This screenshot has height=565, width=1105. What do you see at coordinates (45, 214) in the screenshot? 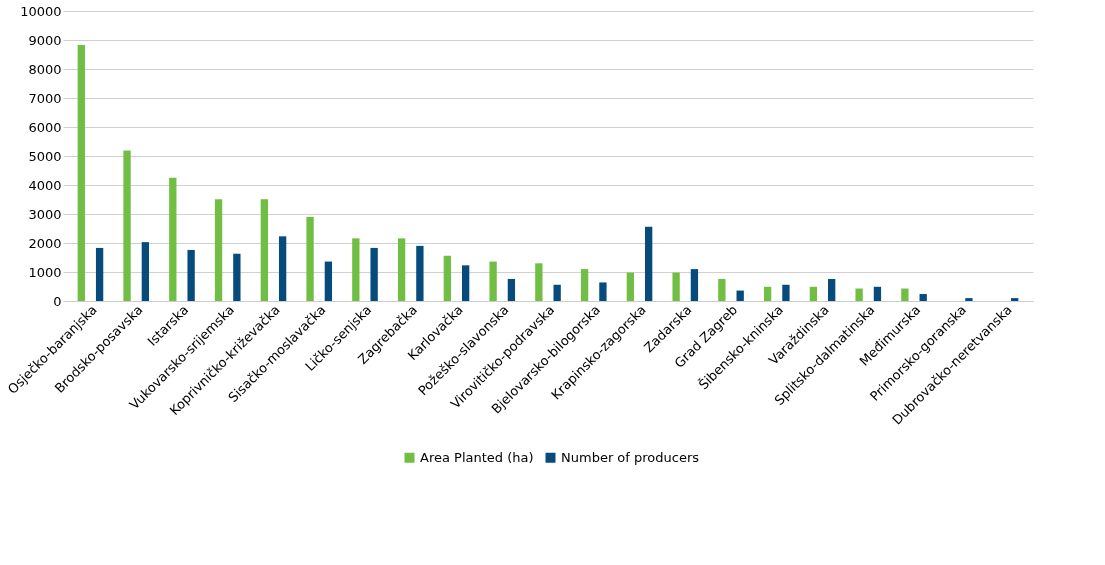
I see `y-tick-label: 3000` at bounding box center [45, 214].